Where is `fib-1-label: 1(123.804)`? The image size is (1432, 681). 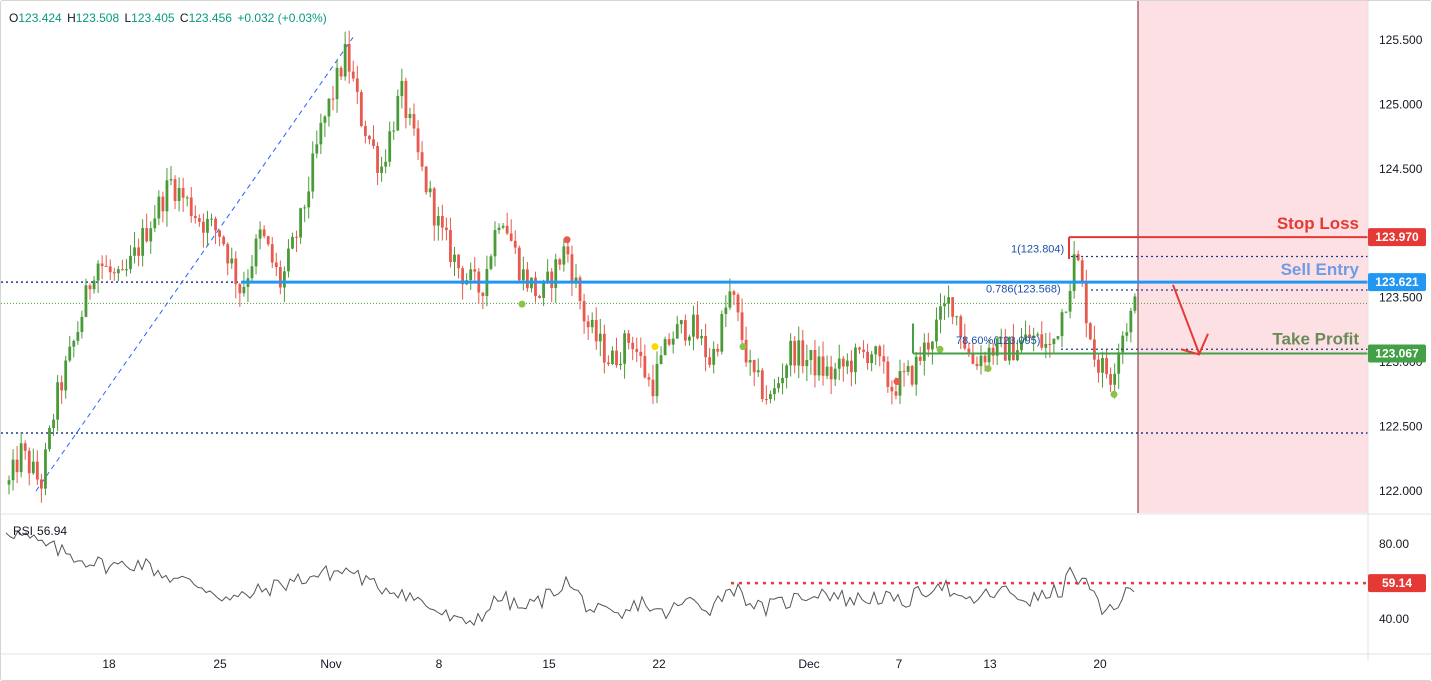
fib-1-label: 1(123.804) is located at coordinates (1037, 249).